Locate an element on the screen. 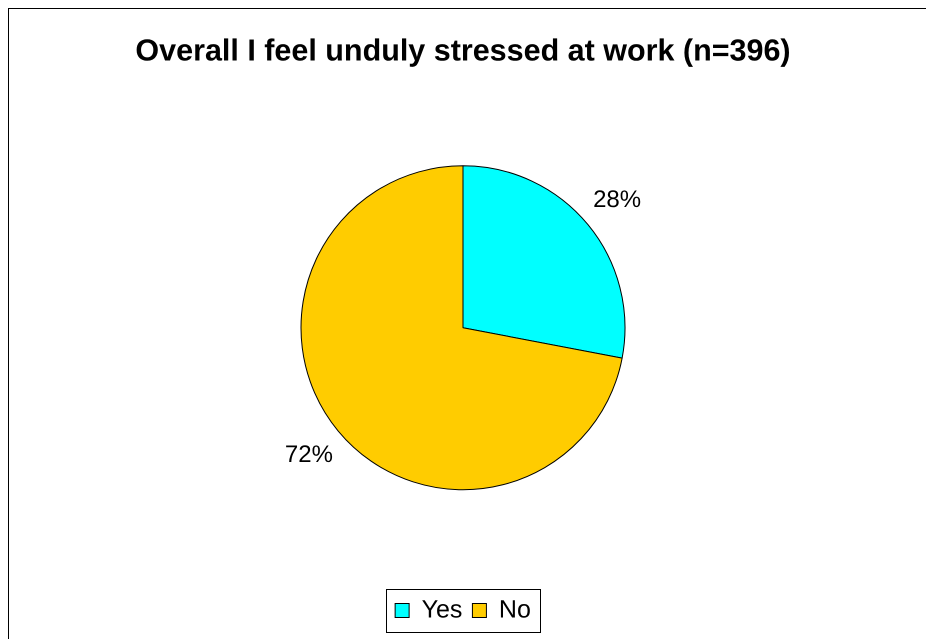 The image size is (926, 639). data-label: 72% is located at coordinates (308, 454).